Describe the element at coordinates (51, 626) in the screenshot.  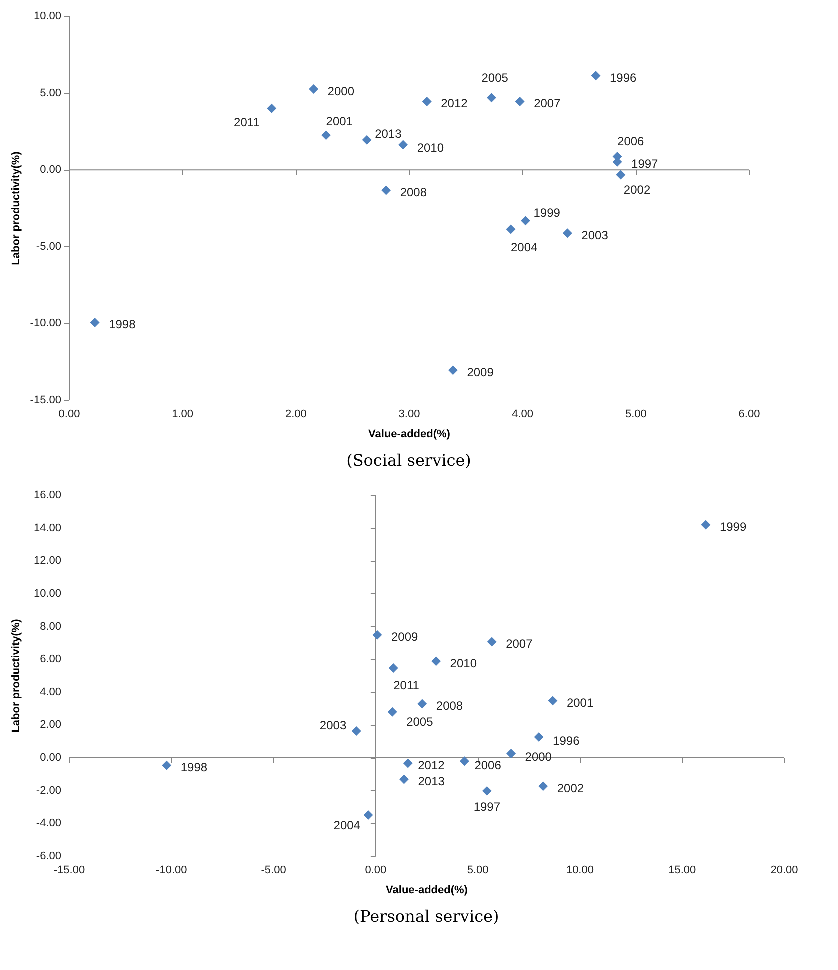
I see `y-tick-label: 8.00` at that location.